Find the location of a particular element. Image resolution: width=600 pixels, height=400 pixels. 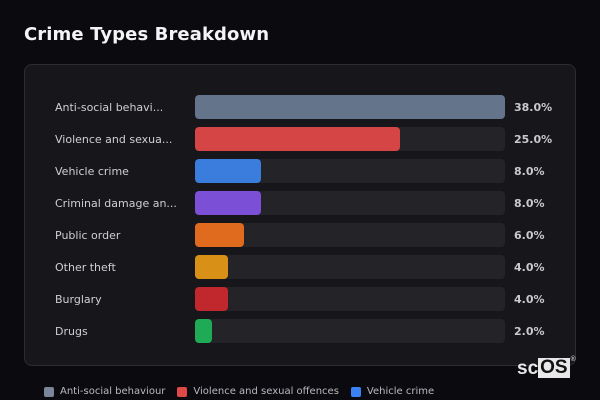

bar-label: Other theft is located at coordinates (85, 267).